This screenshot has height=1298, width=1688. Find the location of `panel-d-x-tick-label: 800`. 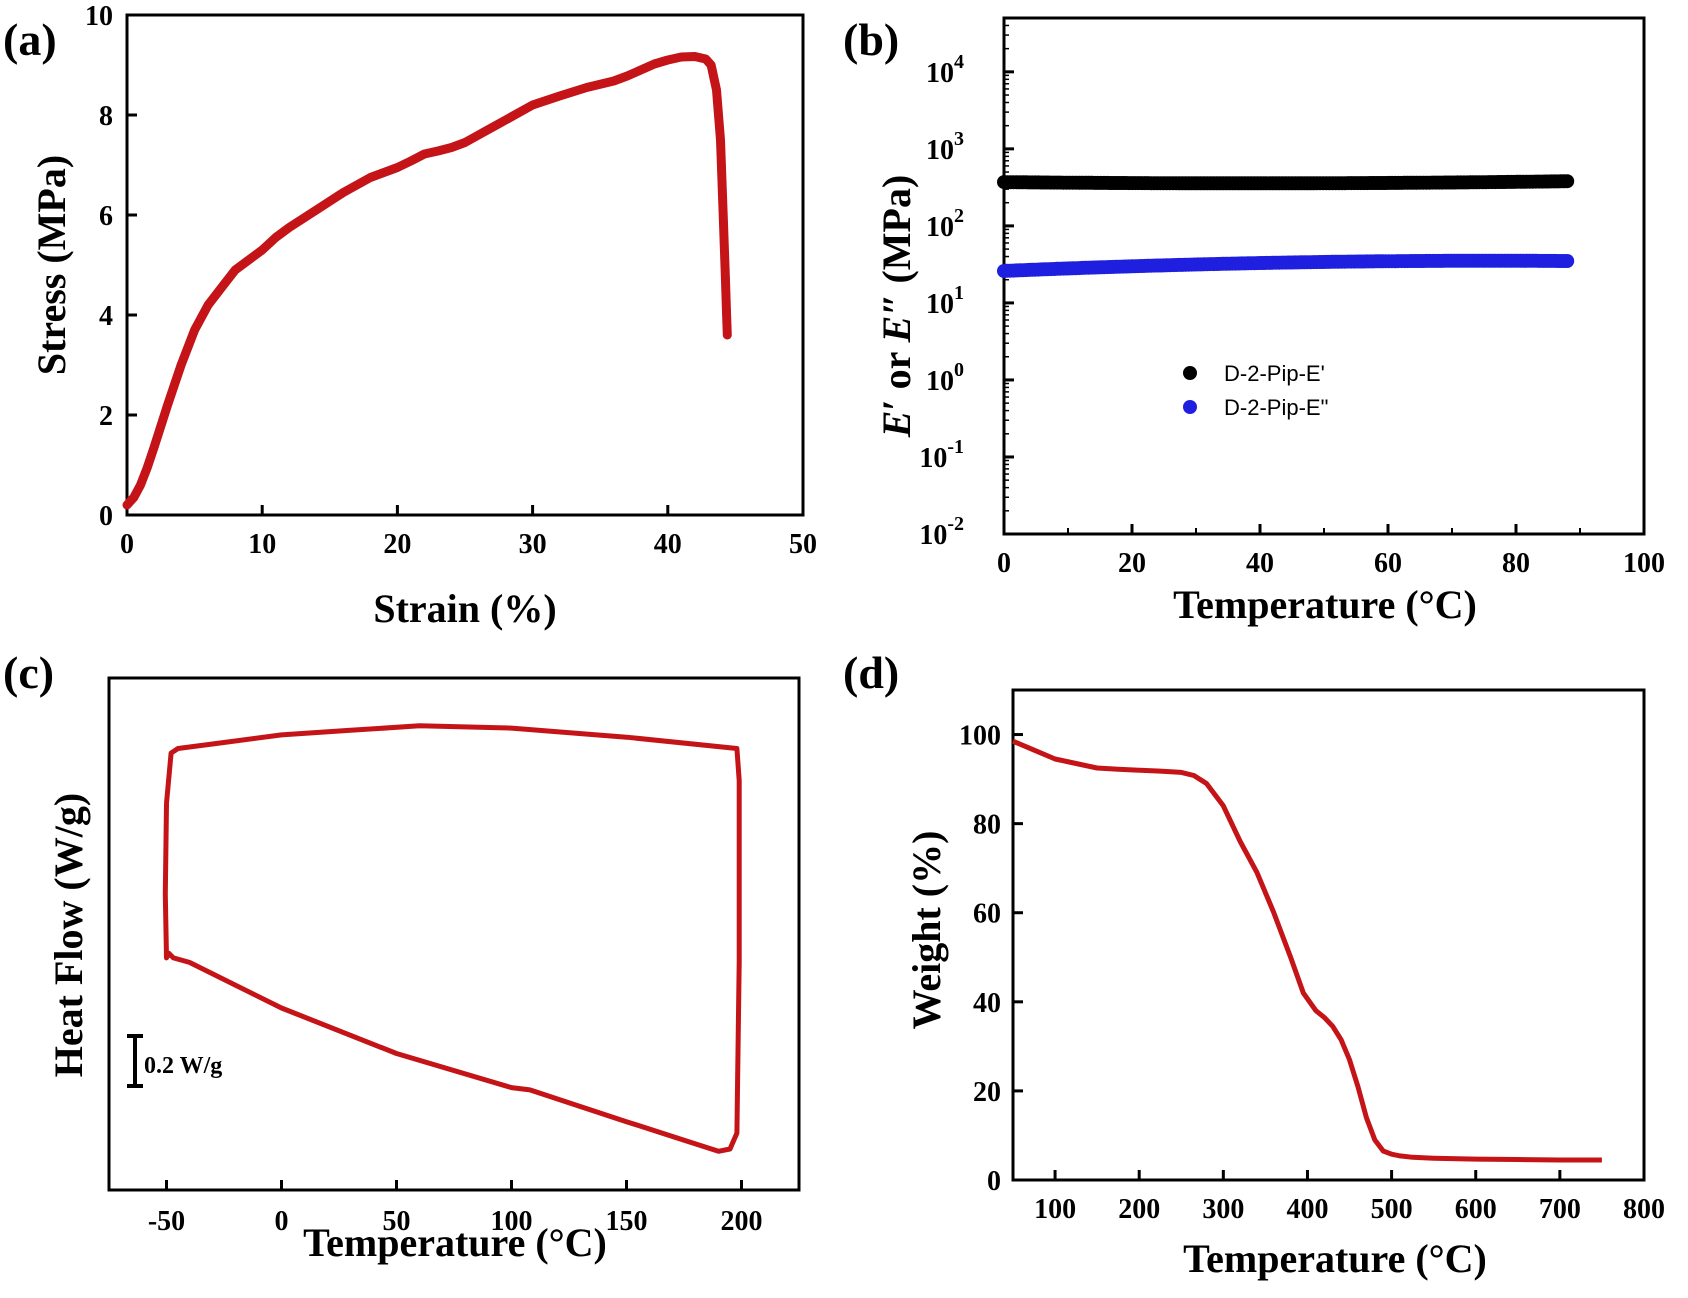

panel-d-x-tick-label: 800 is located at coordinates (1644, 1209).